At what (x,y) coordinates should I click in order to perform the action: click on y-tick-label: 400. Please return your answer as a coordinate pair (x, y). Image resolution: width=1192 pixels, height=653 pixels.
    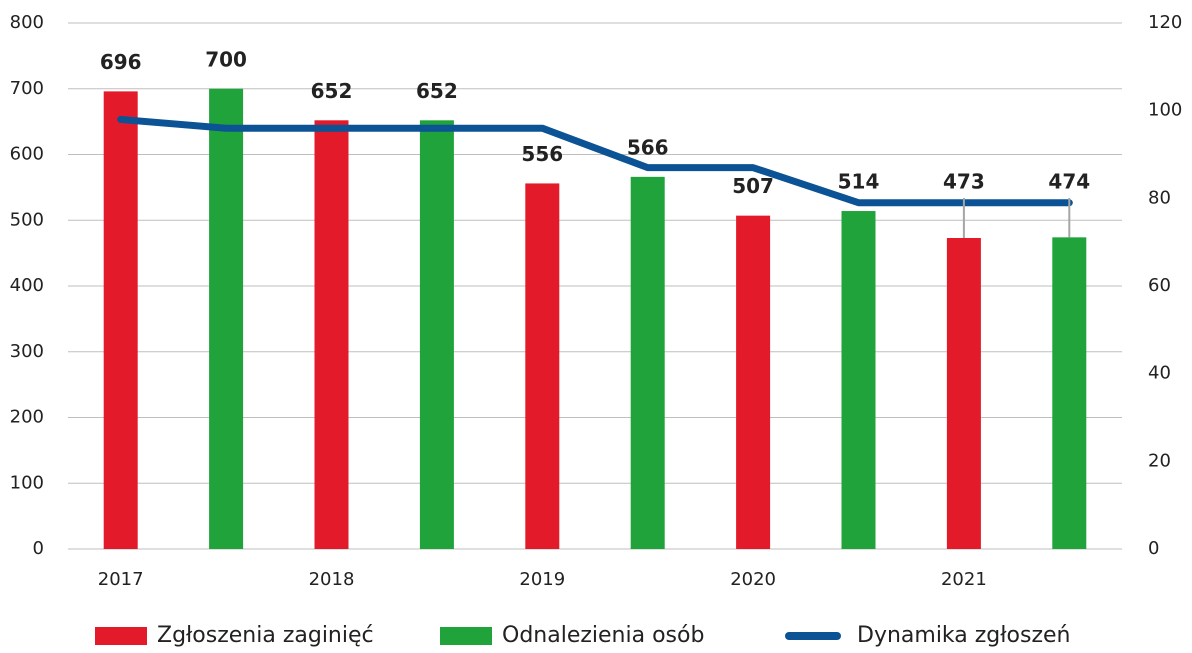
    Looking at the image, I should click on (27, 285).